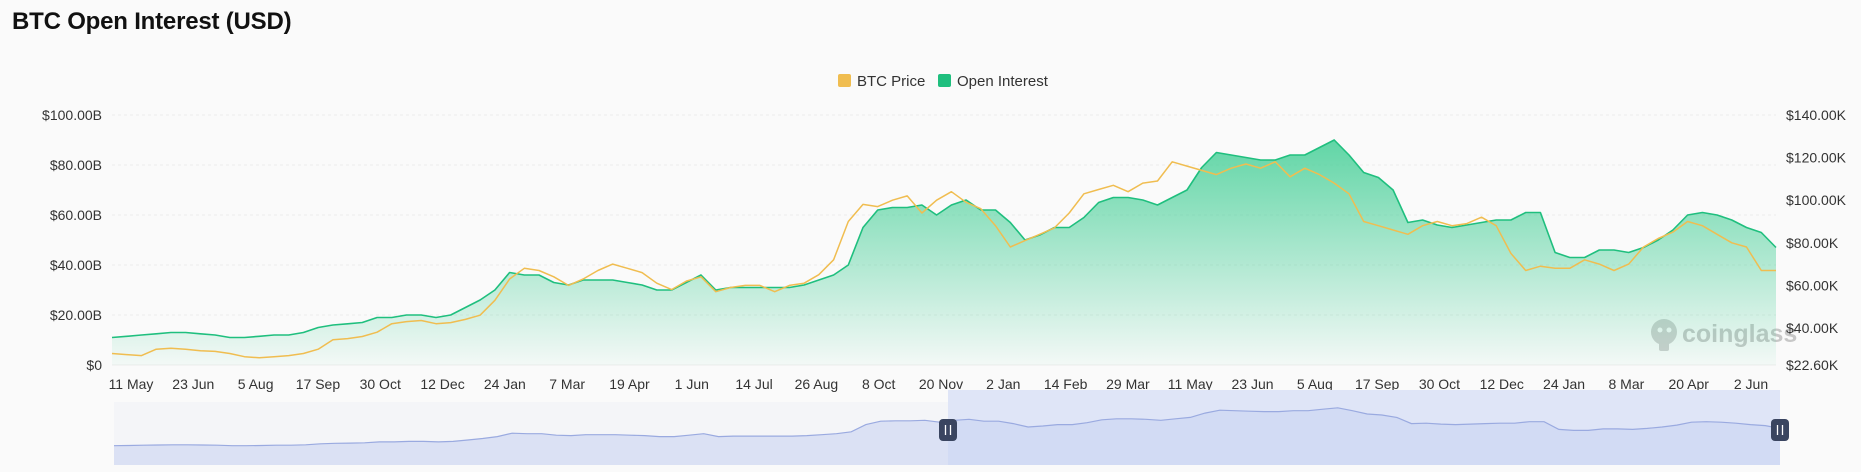  What do you see at coordinates (567, 384) in the screenshot?
I see `x-tick-label: 7 Mar` at bounding box center [567, 384].